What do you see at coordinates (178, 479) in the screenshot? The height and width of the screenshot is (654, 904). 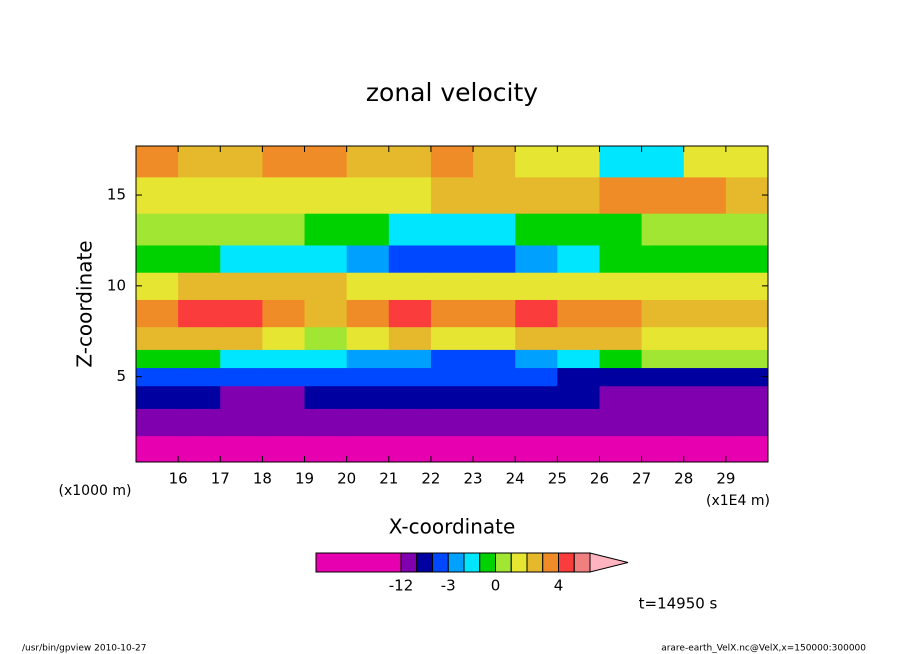 I see `x-tick-label: 16` at bounding box center [178, 479].